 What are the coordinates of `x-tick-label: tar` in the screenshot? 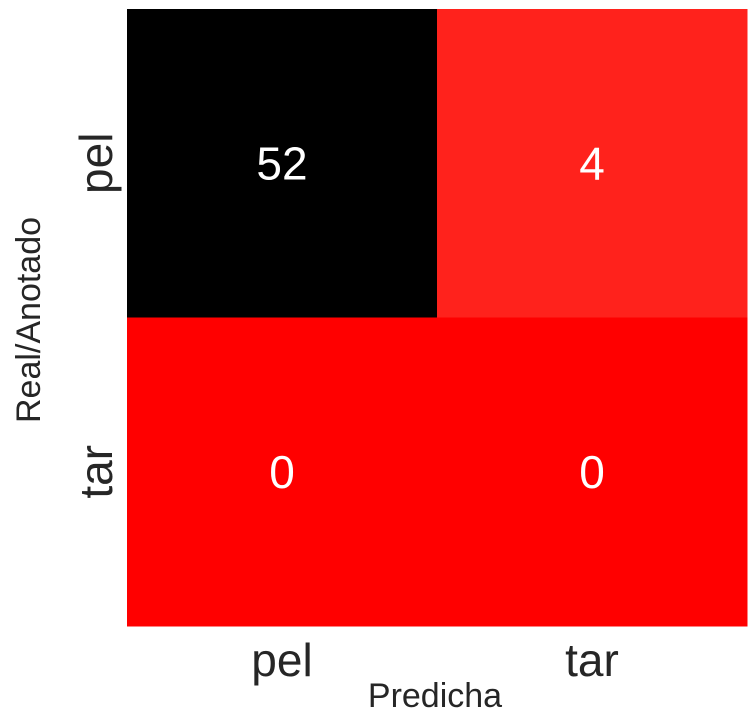 It's located at (592, 660).